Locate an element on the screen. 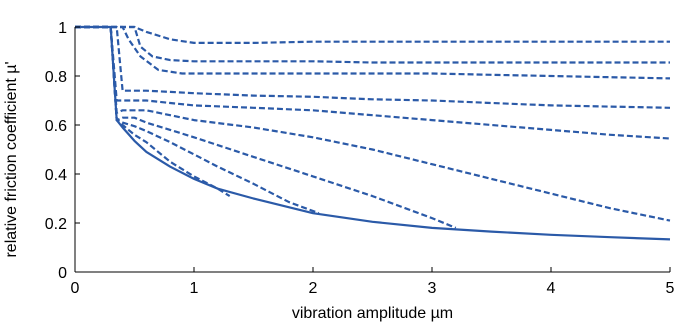 The height and width of the screenshot is (323, 678). y-tick-label: 0.8 is located at coordinates (56, 77).